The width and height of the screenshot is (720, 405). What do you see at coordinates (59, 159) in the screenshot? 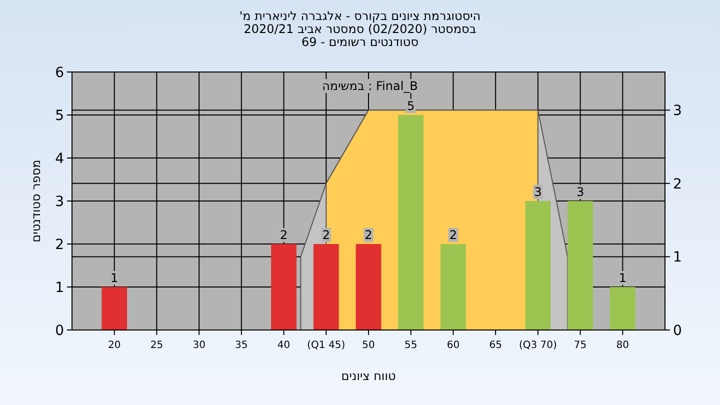
I see `y-tick-label: 4` at bounding box center [59, 159].